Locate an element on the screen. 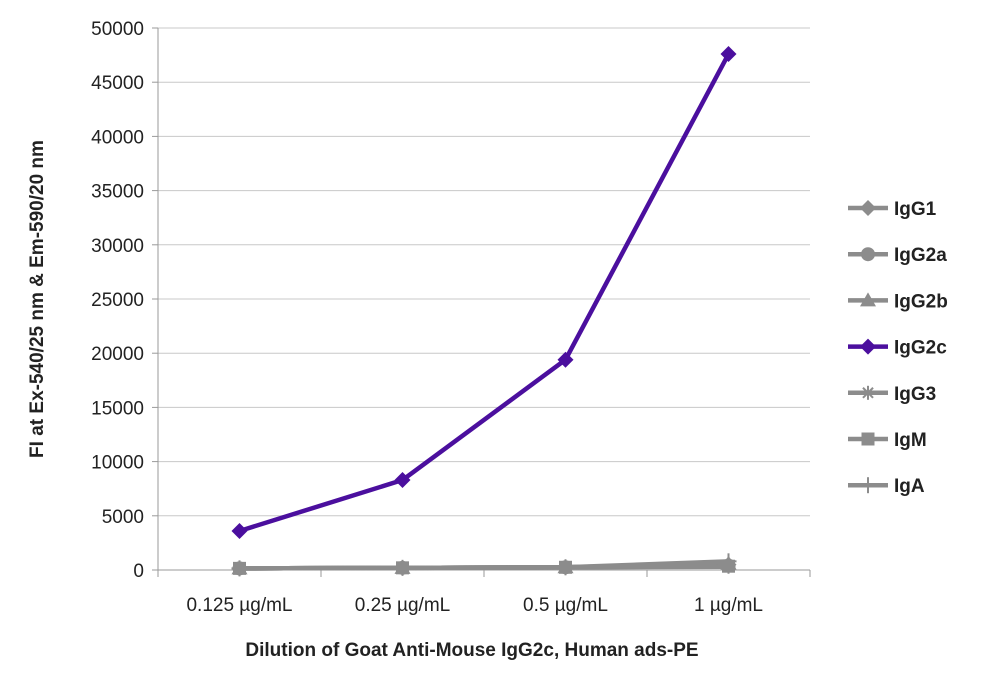  data-point-square is located at coordinates (868, 439).